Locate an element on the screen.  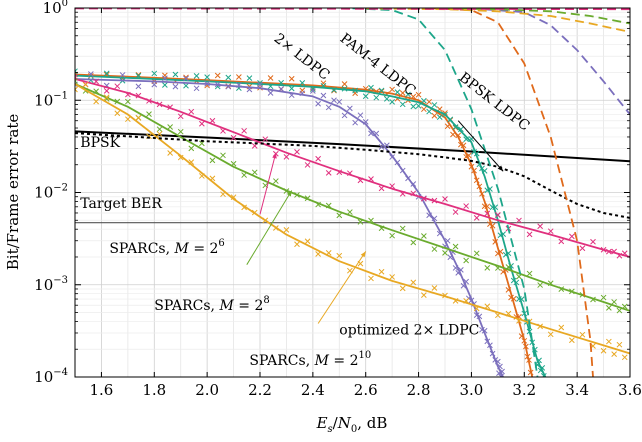
annotation-arrow is located at coordinates (269, 227).